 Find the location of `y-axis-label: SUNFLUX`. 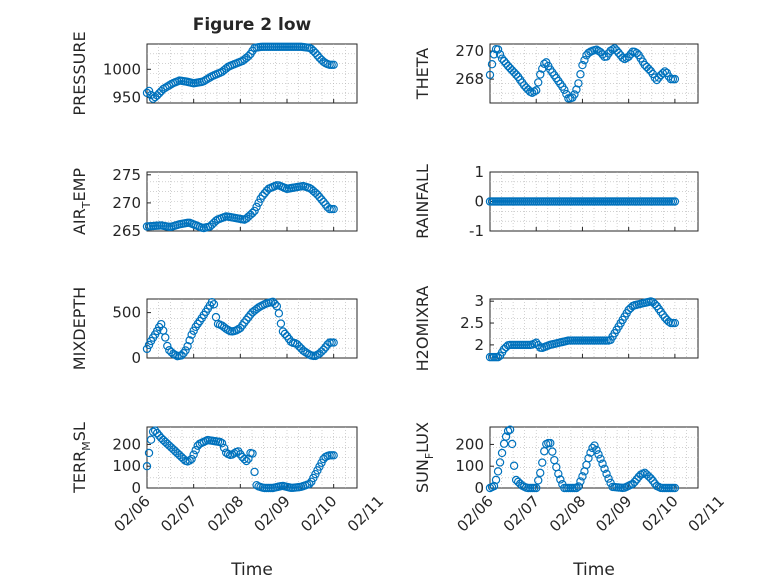

y-axis-label: SUNFLUX is located at coordinates (424, 457).